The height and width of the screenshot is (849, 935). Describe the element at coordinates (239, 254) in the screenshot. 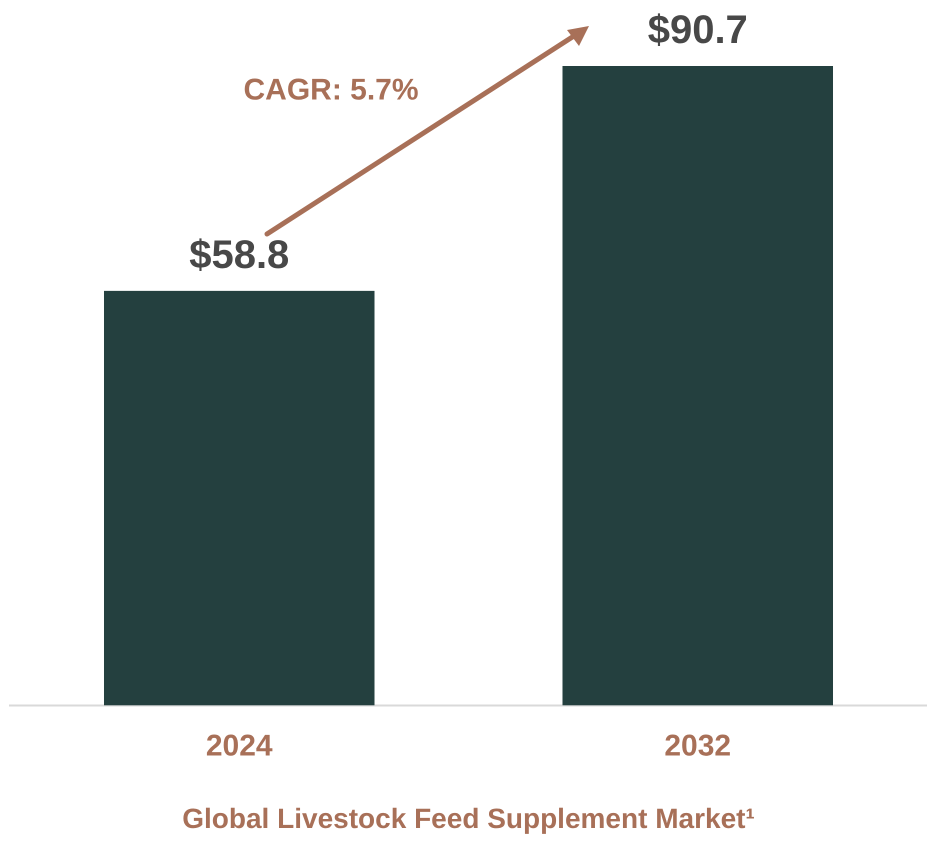

I see `data-label: $58.8` at that location.